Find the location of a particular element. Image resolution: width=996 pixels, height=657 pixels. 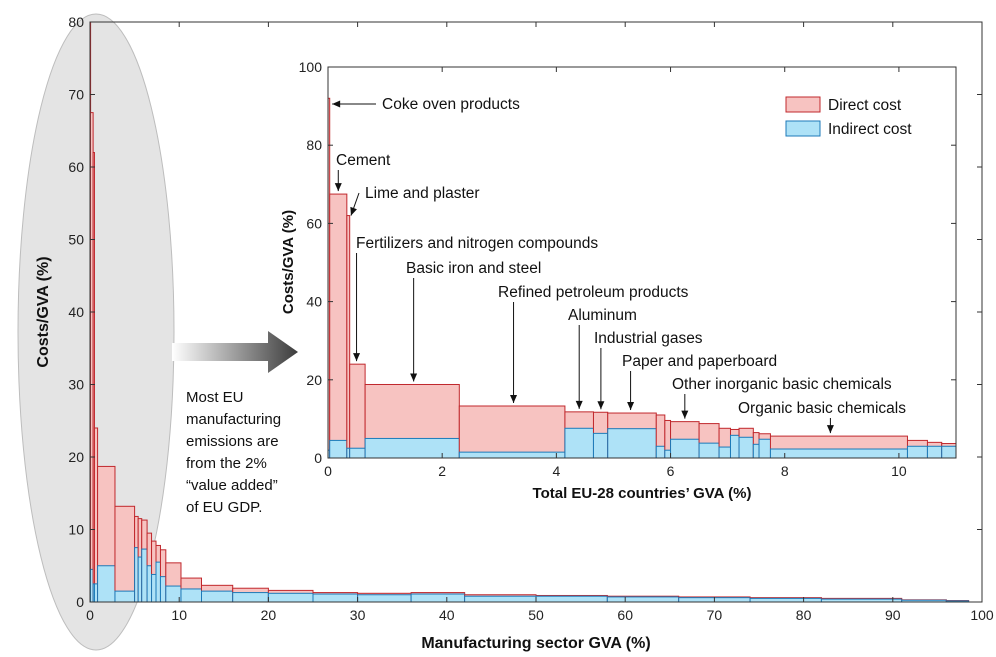

main-y-tick-label: 40 is located at coordinates (76, 312).